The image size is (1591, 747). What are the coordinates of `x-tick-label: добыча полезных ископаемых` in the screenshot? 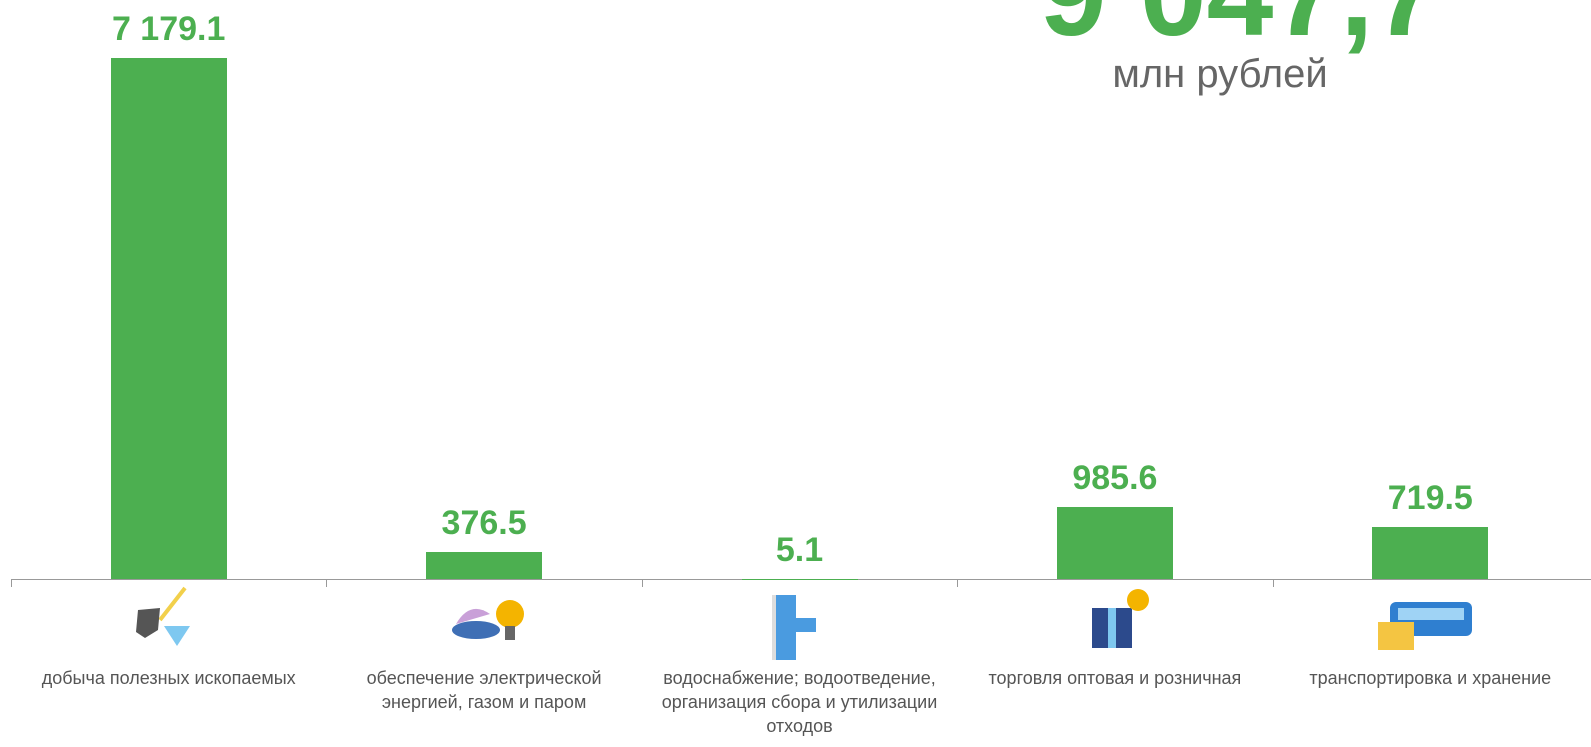 It's located at (168, 678).